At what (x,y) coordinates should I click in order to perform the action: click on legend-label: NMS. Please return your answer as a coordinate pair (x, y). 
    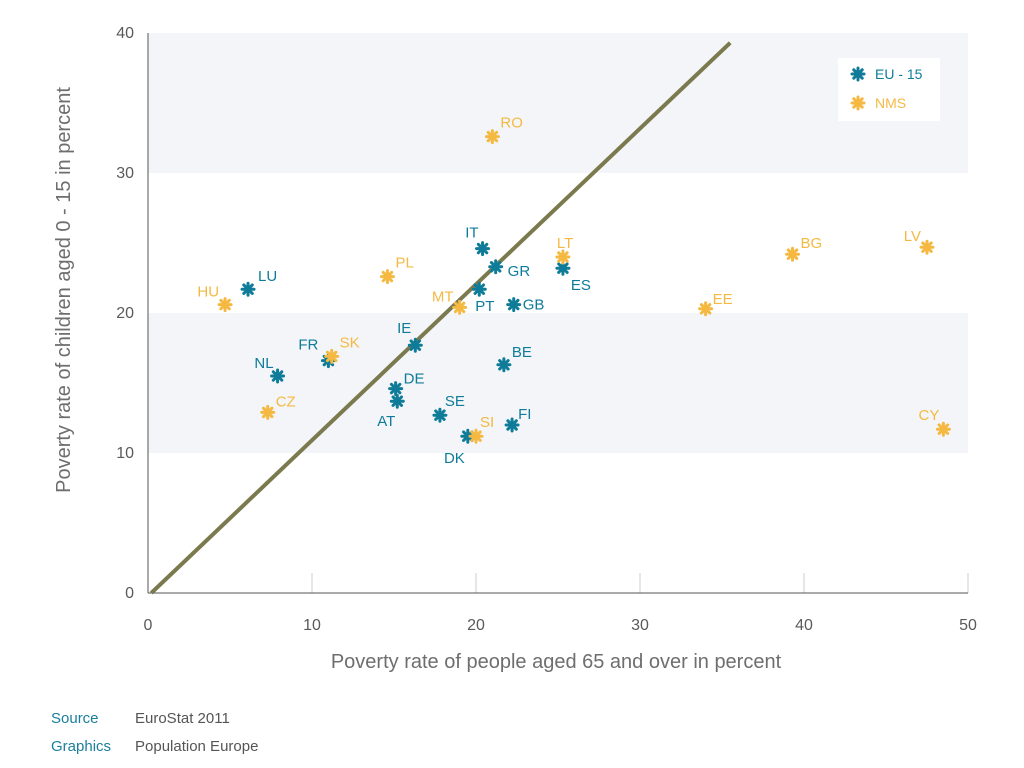
    Looking at the image, I should click on (890, 103).